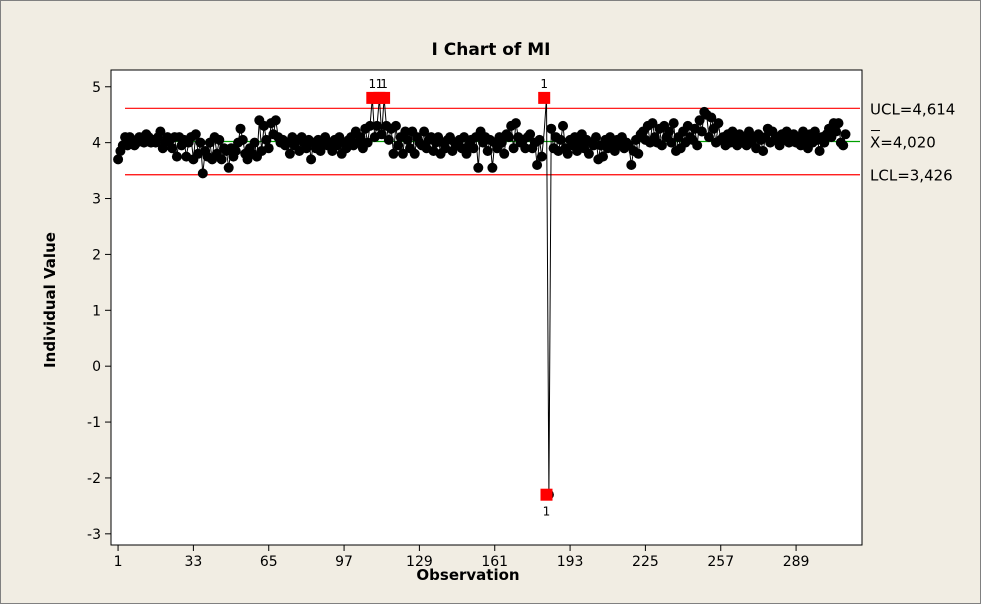  I want to click on y-tick-label: 3, so click(96, 200).